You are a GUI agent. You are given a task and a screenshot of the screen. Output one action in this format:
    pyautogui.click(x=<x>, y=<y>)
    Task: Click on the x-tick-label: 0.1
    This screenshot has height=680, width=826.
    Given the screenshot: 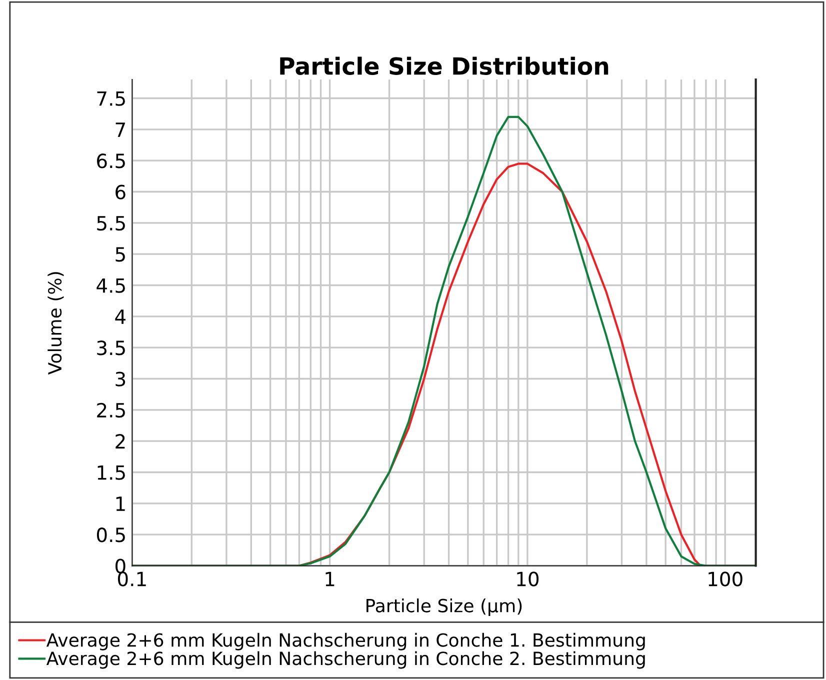 What is the action you would take?
    pyautogui.click(x=132, y=579)
    